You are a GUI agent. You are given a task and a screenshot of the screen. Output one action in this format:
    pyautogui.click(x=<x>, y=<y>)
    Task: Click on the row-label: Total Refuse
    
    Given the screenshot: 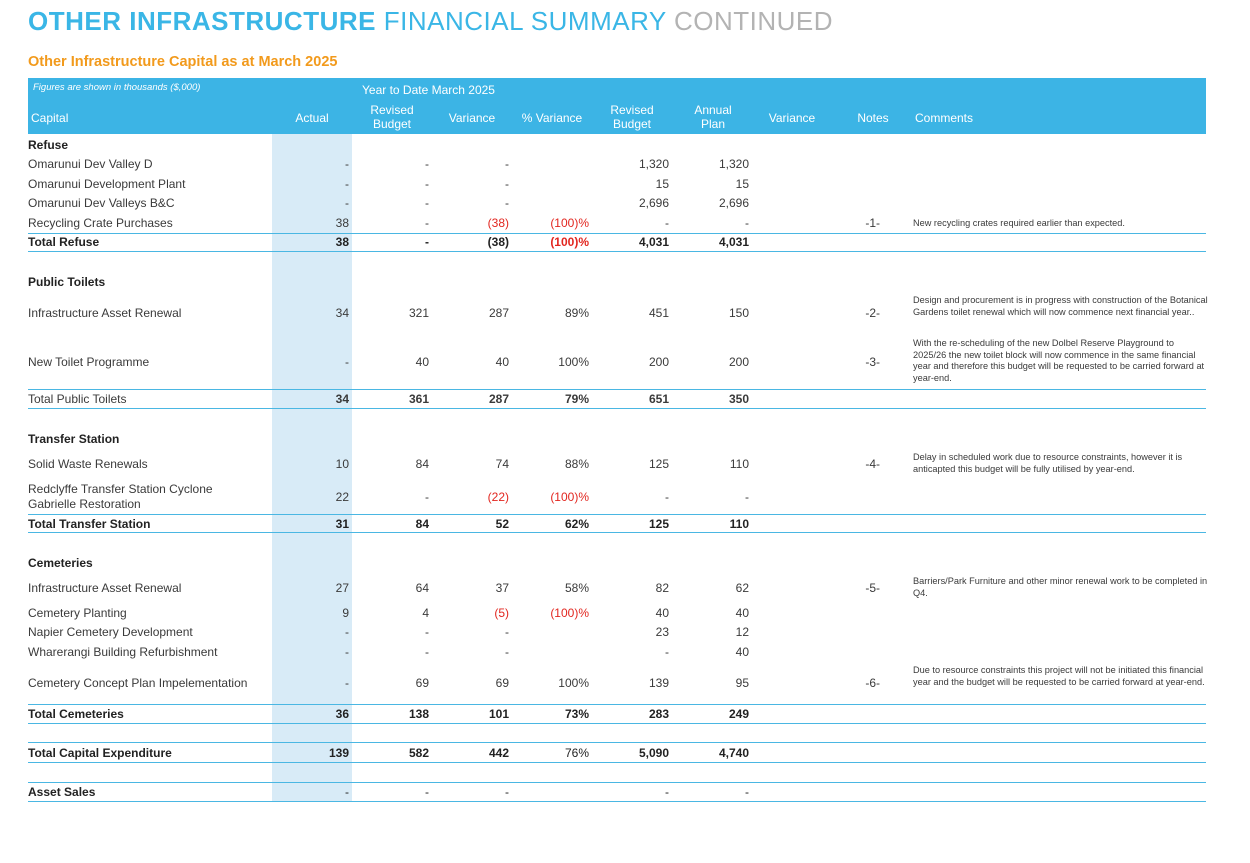 What is the action you would take?
    pyautogui.click(x=64, y=242)
    